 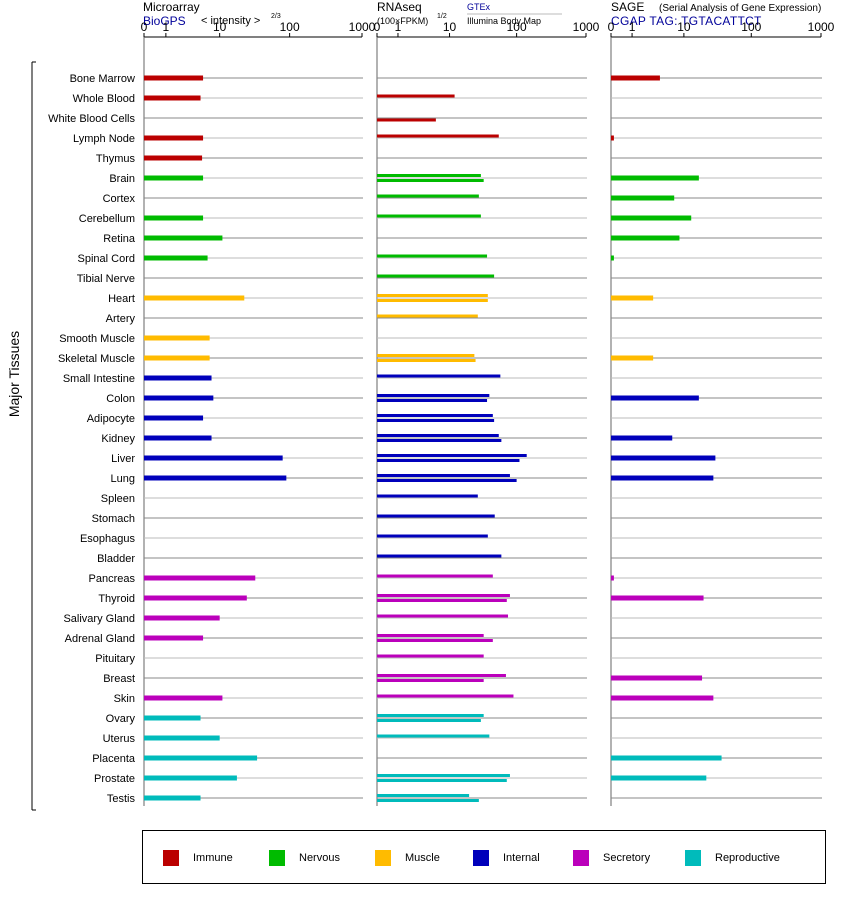 What do you see at coordinates (123, 459) in the screenshot?
I see `tissue-label: Liver` at bounding box center [123, 459].